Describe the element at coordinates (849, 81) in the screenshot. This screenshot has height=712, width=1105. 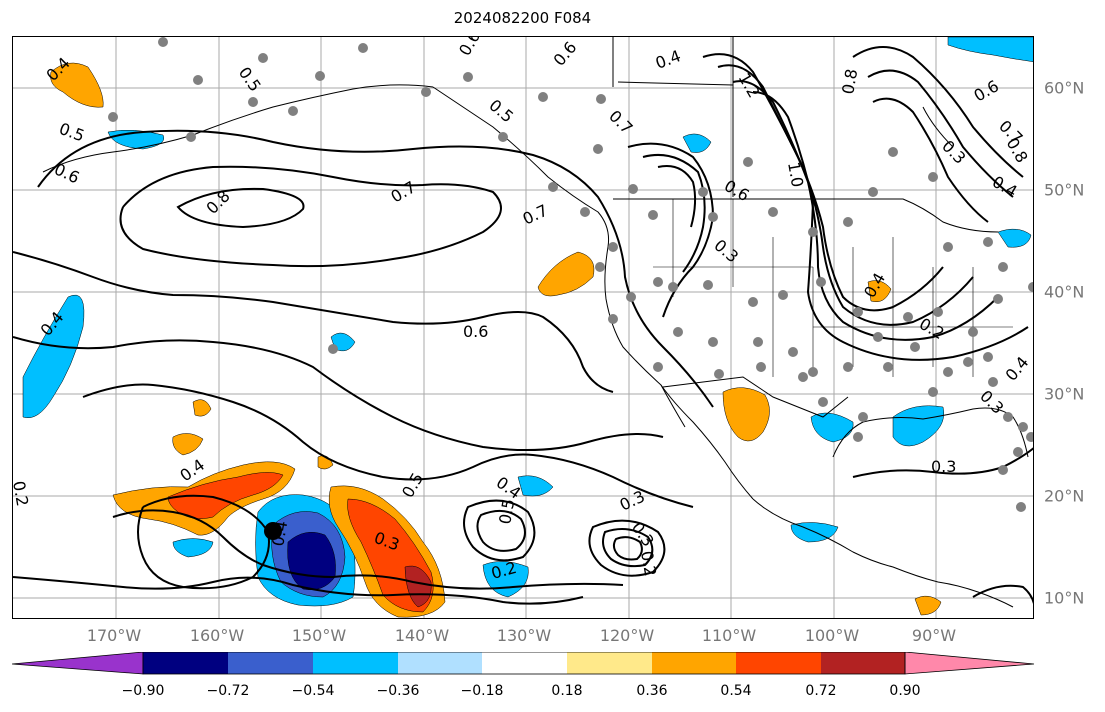
I see `contour-label: 0.8` at that location.